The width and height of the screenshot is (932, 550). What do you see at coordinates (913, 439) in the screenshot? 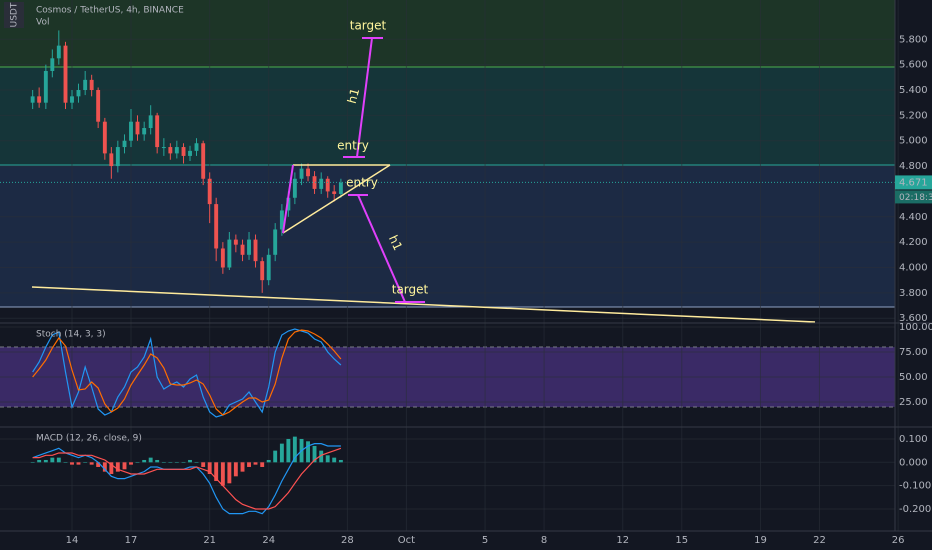
I see `y-tick-label: 0.100` at bounding box center [913, 439].